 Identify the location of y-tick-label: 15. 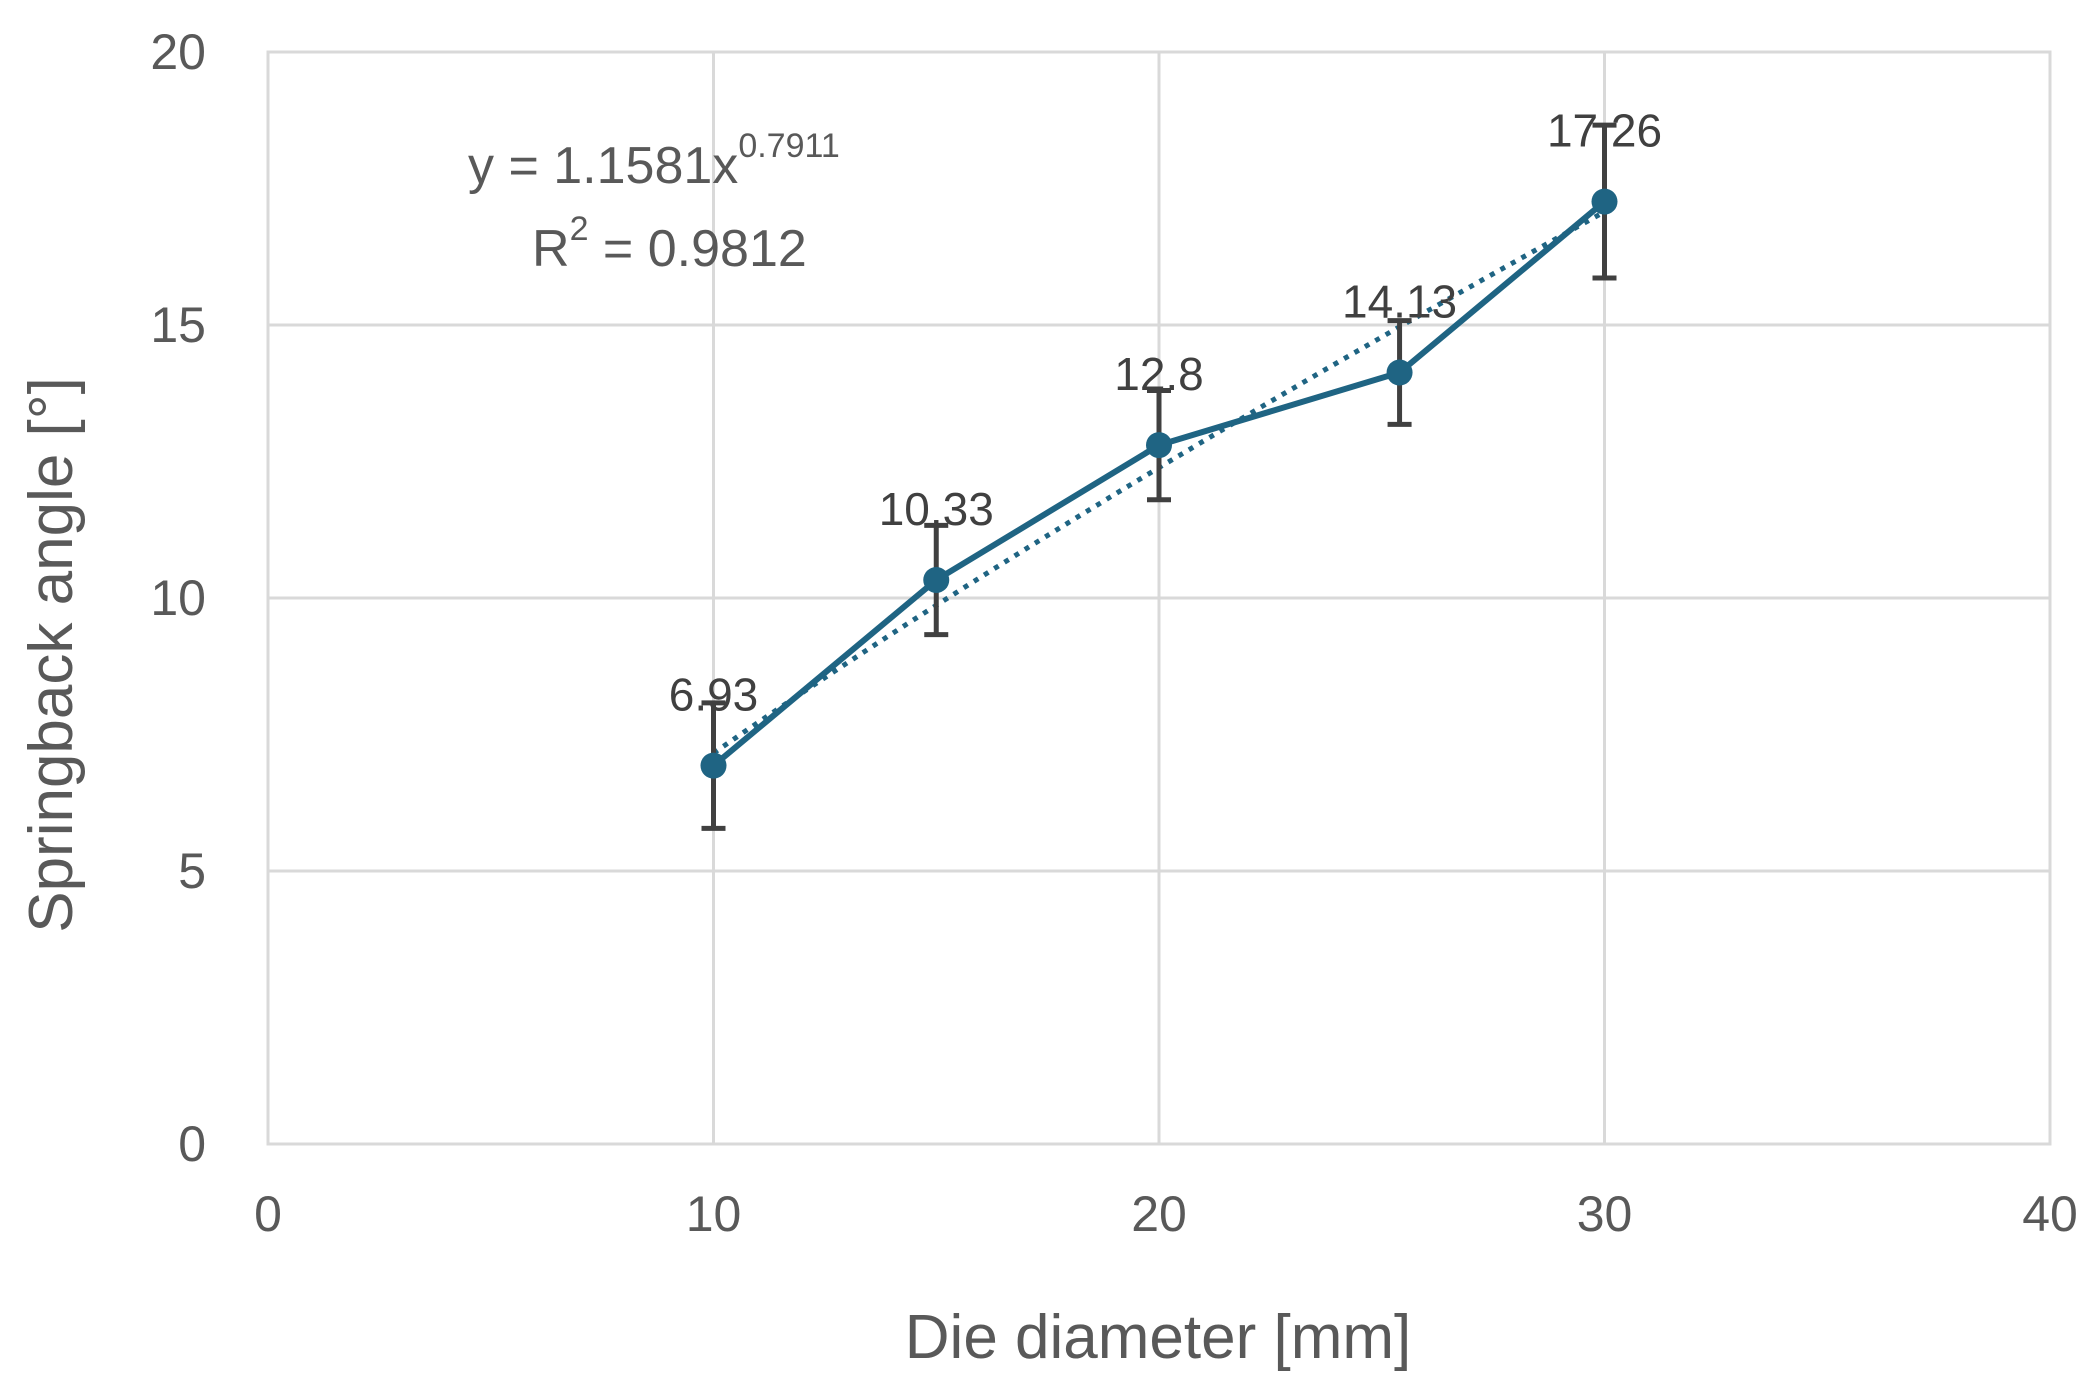
(178, 325).